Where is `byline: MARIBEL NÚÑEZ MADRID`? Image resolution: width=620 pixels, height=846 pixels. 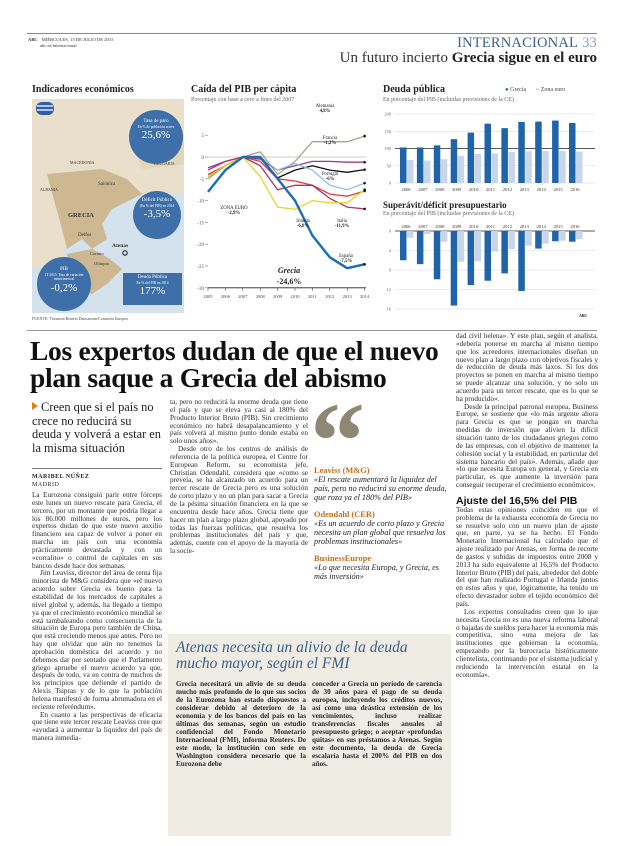 byline: MARIBEL NÚÑEZ MADRID is located at coordinates (60, 481).